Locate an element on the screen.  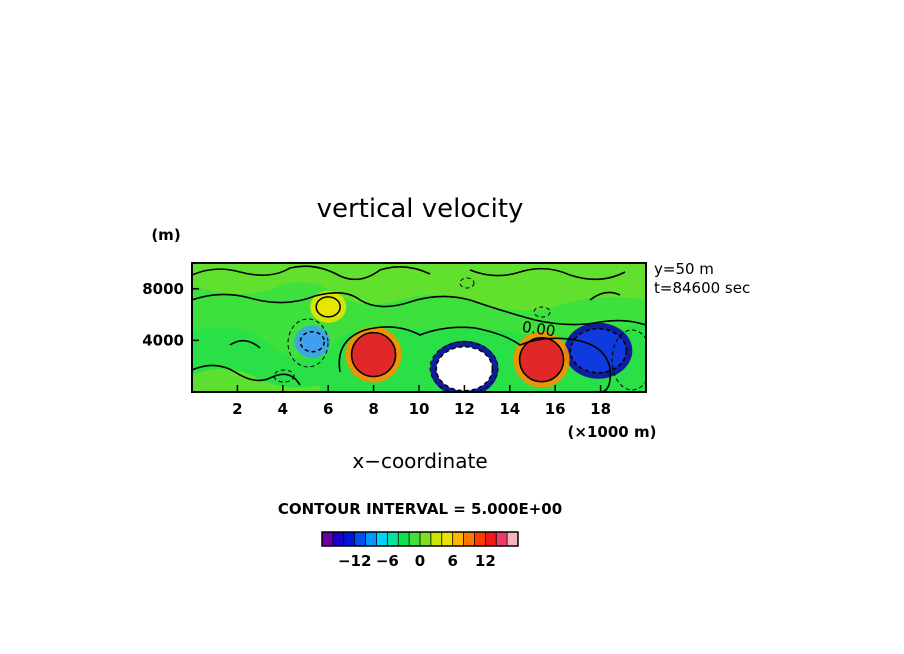
y-tick-label: 4000 is located at coordinates (163, 340).